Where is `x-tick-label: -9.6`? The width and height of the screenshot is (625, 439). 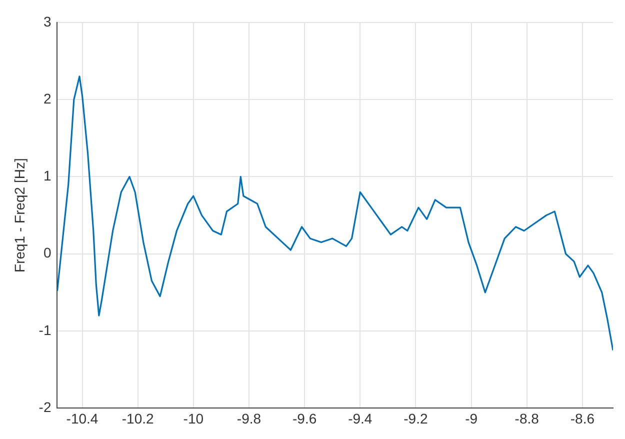 x-tick-label: -9.6 is located at coordinates (304, 418).